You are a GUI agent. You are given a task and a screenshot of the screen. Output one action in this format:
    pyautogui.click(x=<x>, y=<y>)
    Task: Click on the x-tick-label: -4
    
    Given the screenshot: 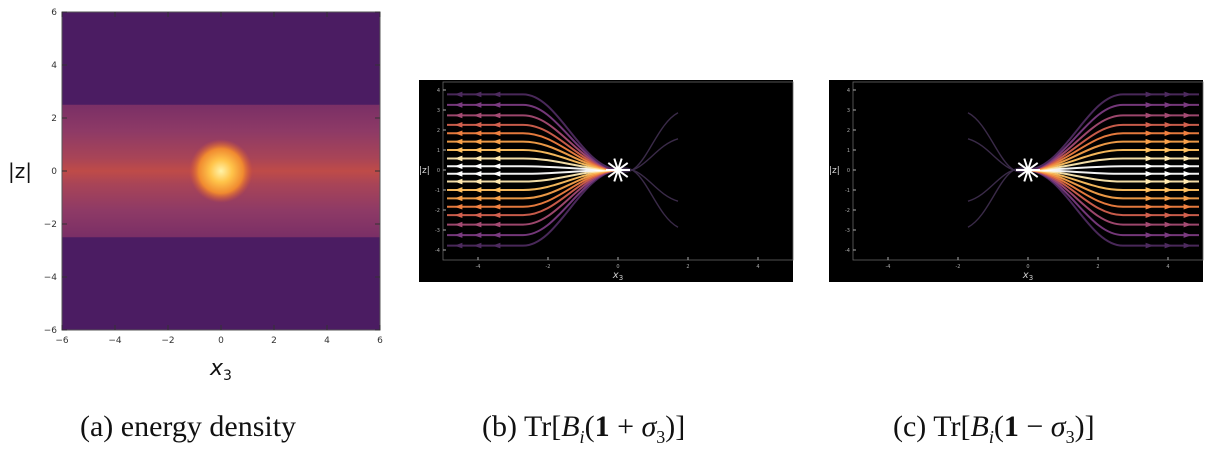 What is the action you would take?
    pyautogui.click(x=478, y=267)
    